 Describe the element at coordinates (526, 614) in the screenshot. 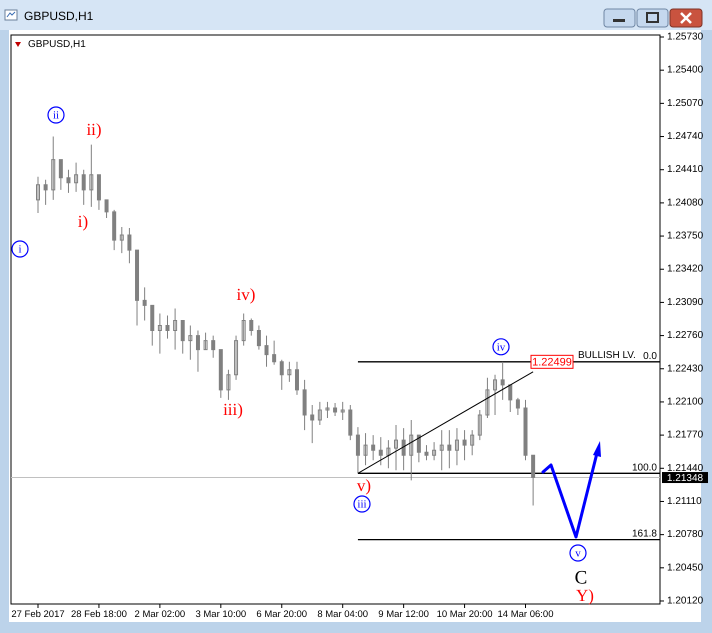

I see `x-tick-label: 14 Mar 06:00` at that location.